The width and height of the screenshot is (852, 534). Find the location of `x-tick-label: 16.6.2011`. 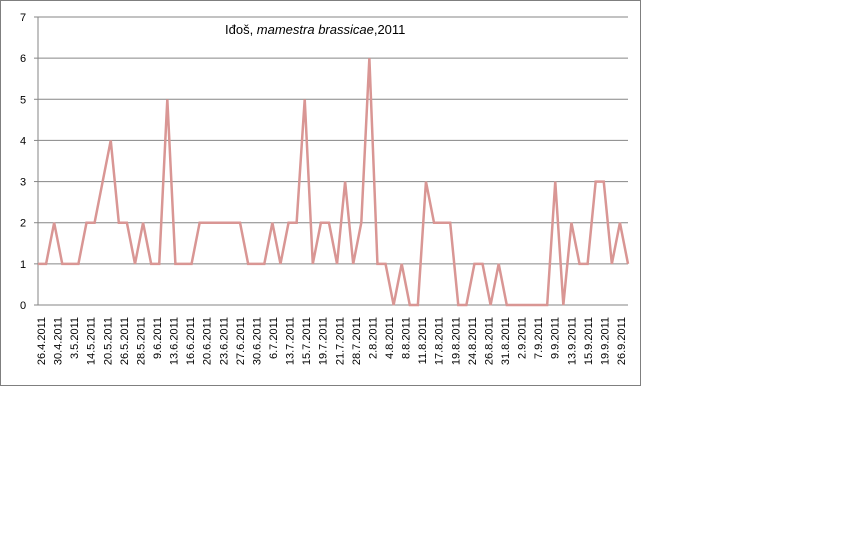

x-tick-label: 16.6.2011 is located at coordinates (191, 341).